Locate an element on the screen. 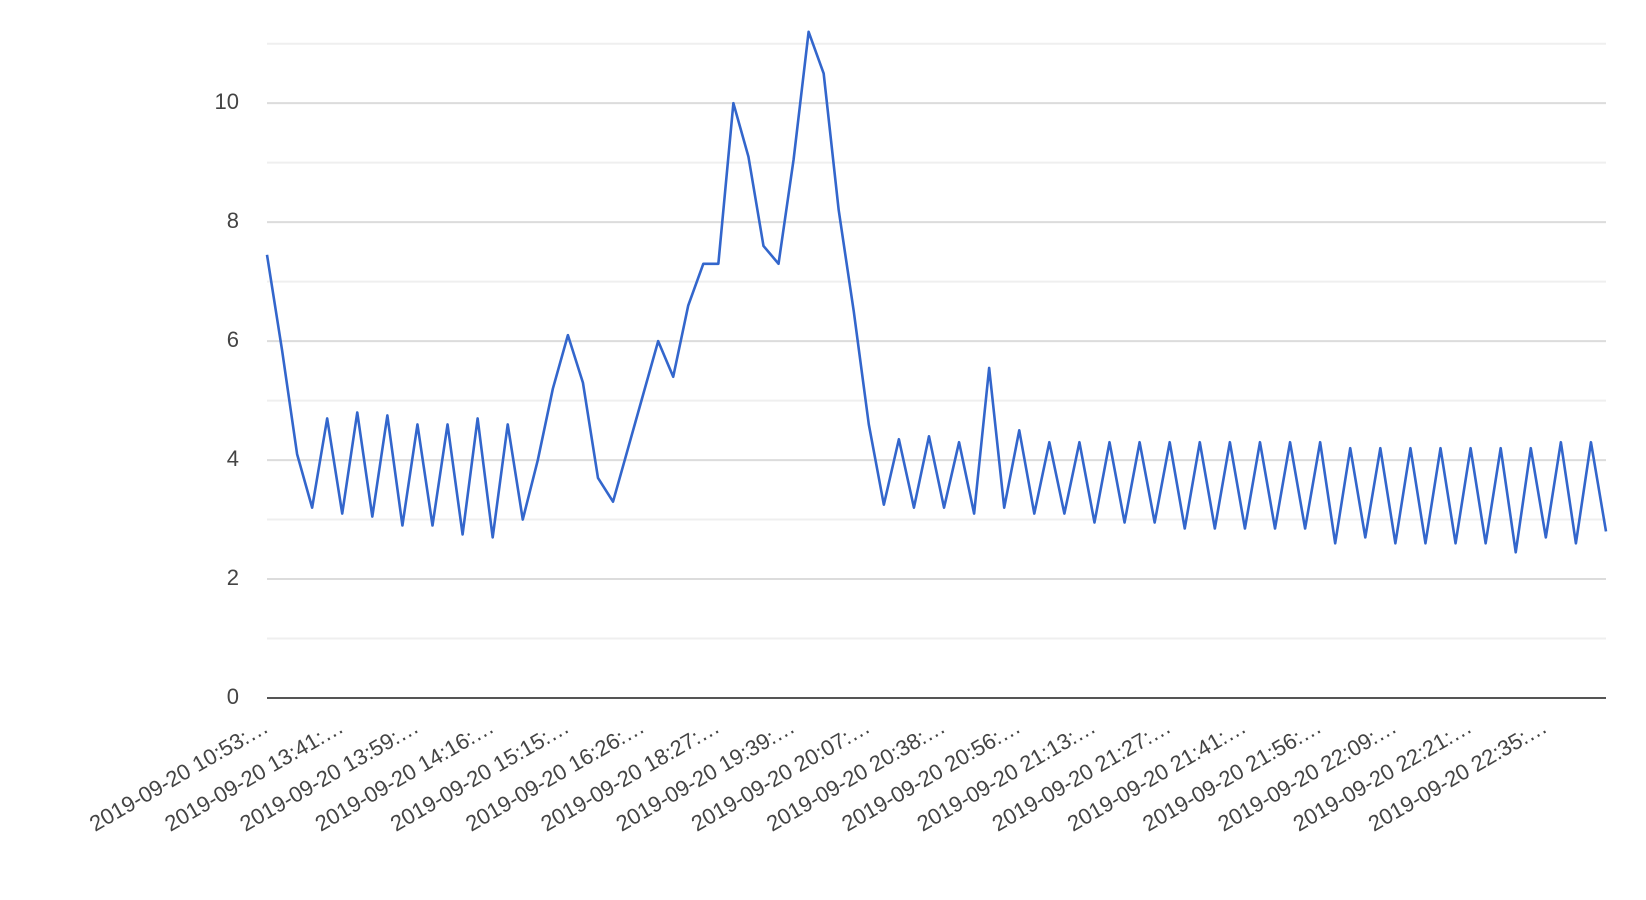 Image resolution: width=1646 pixels, height=900 pixels. y-tick-label: 8 is located at coordinates (233, 220).